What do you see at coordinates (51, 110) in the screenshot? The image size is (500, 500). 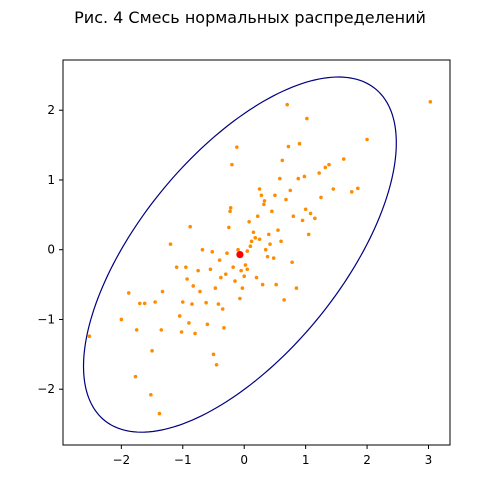 I see `y-tick-label-4: 2` at bounding box center [51, 110].